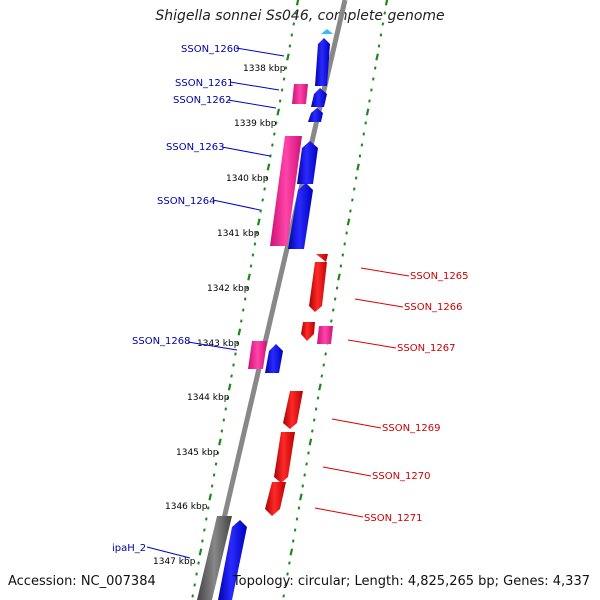  I want to click on kbp-tick-label: 1339 kbp, so click(255, 124).